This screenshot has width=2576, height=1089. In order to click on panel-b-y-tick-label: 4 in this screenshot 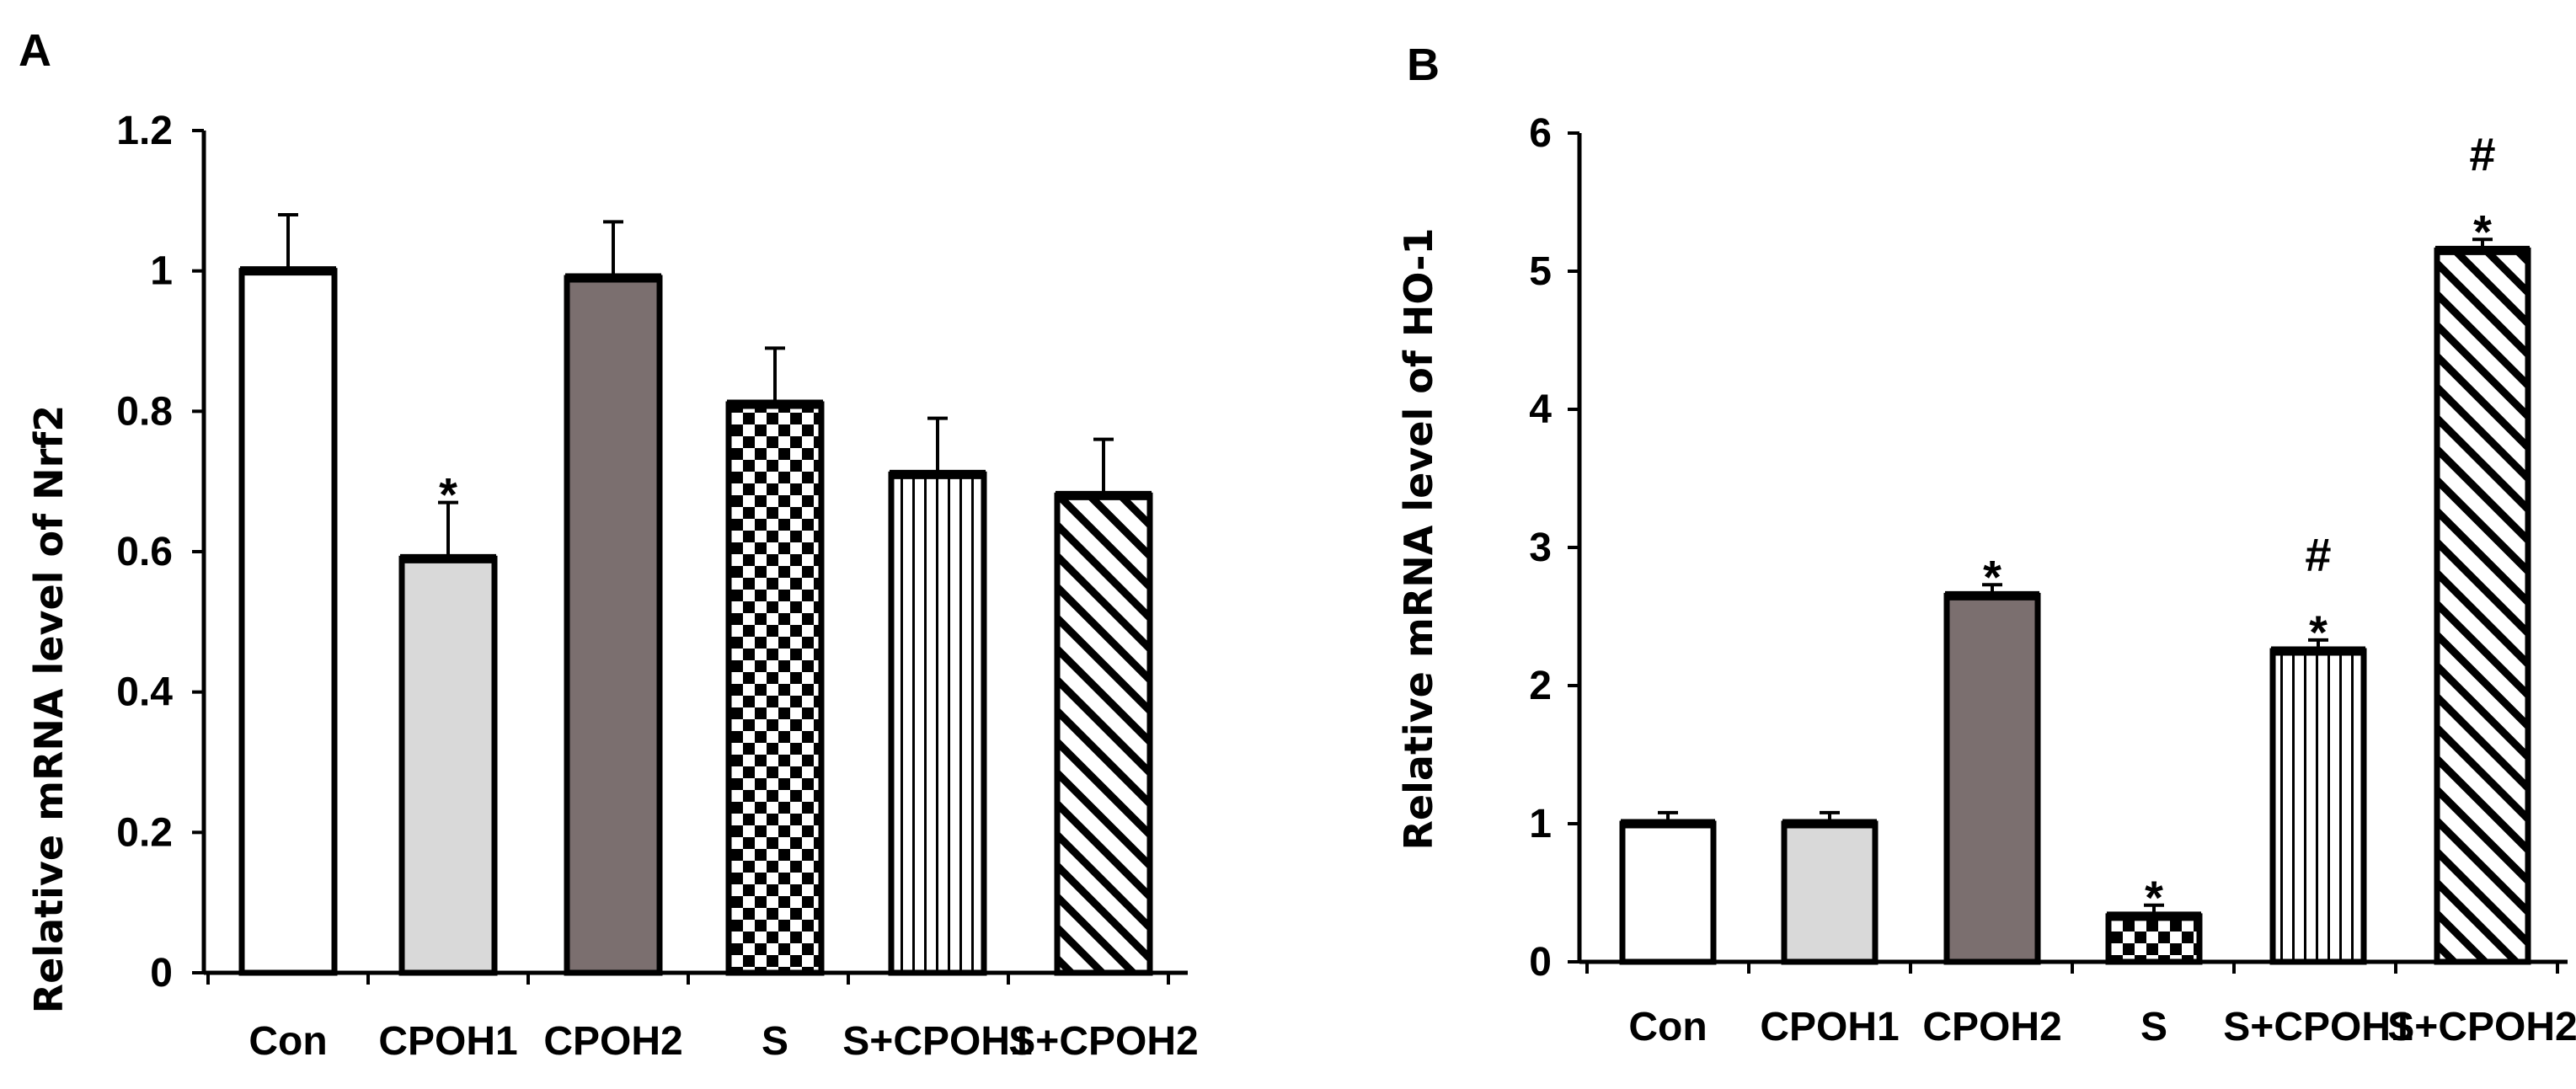, I will do `click(1540, 409)`.